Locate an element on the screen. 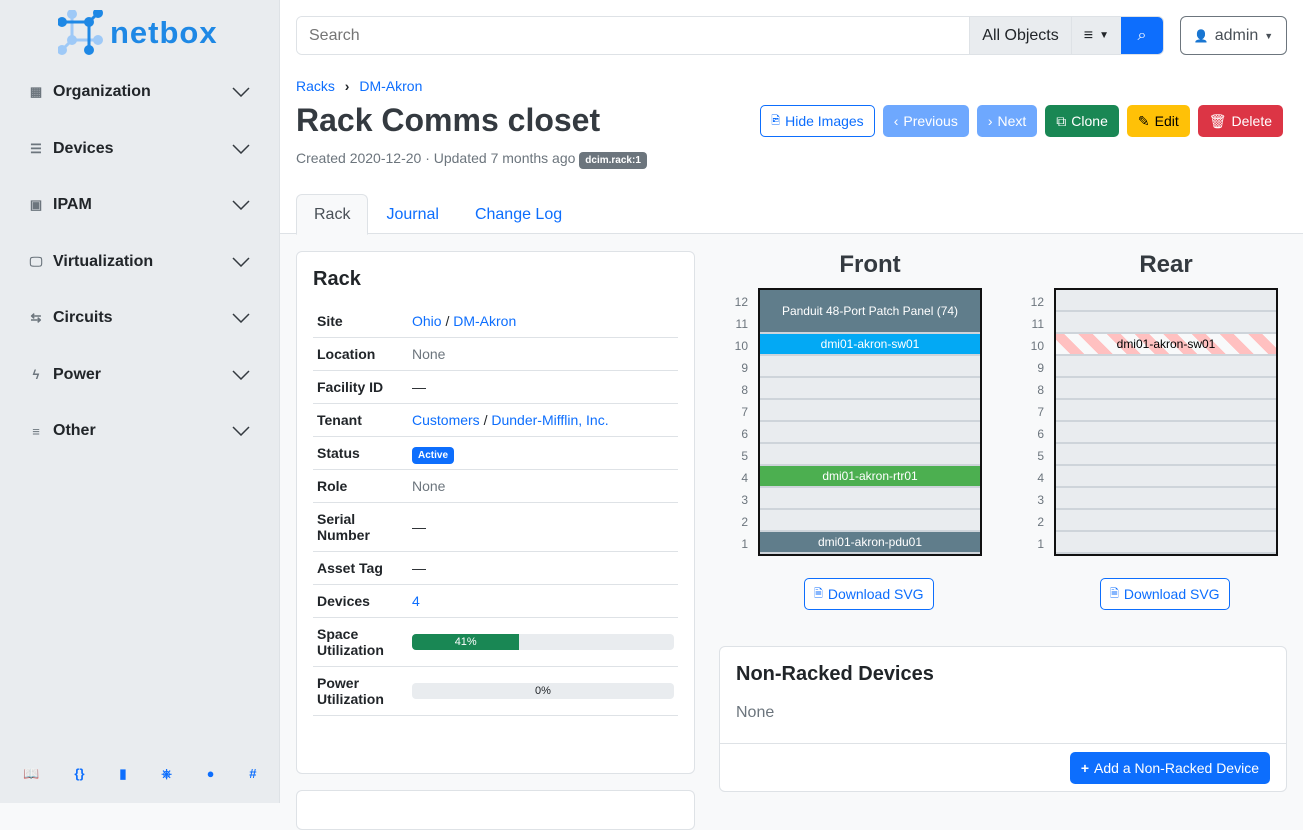 The image size is (1303, 830). sidebar-item-ipam: ▣ IPAM is located at coordinates (139, 205).